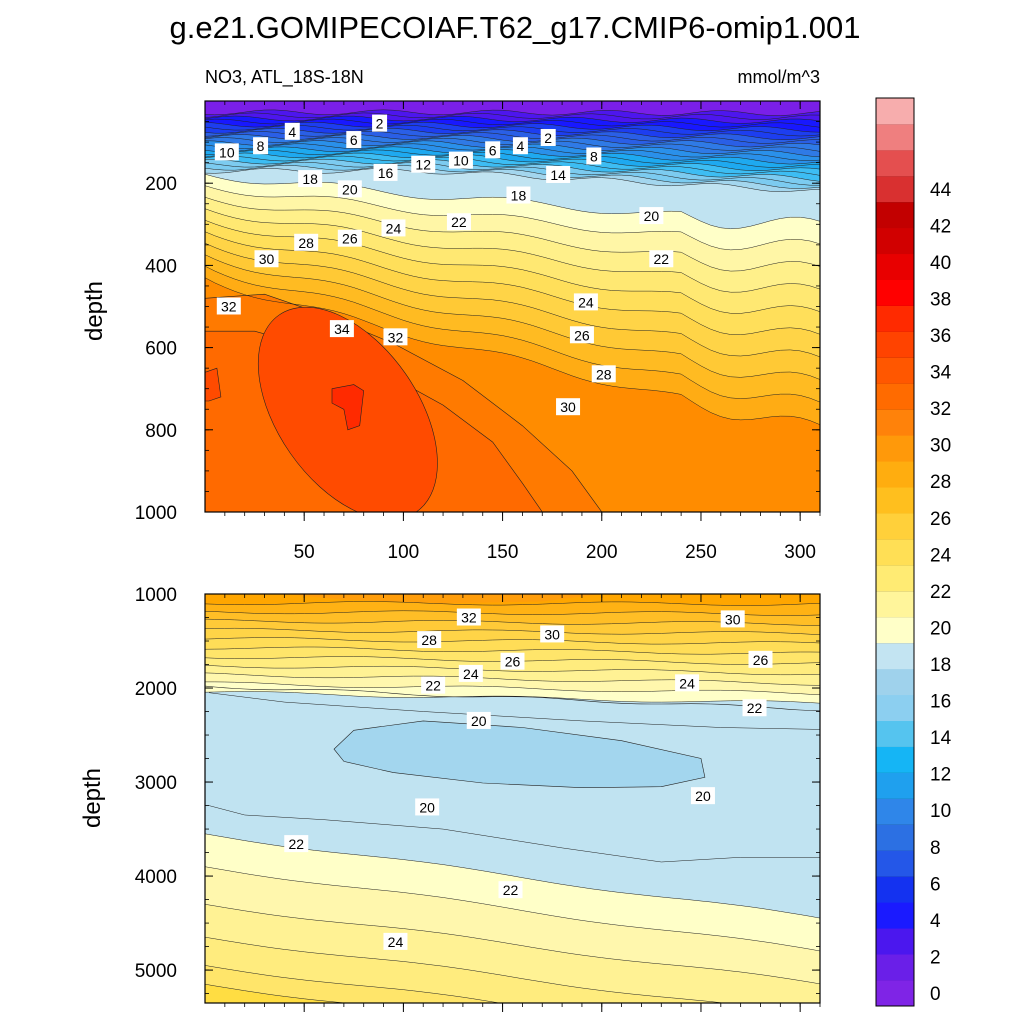  I want to click on colorbar-tick-label: 4, so click(935, 921).